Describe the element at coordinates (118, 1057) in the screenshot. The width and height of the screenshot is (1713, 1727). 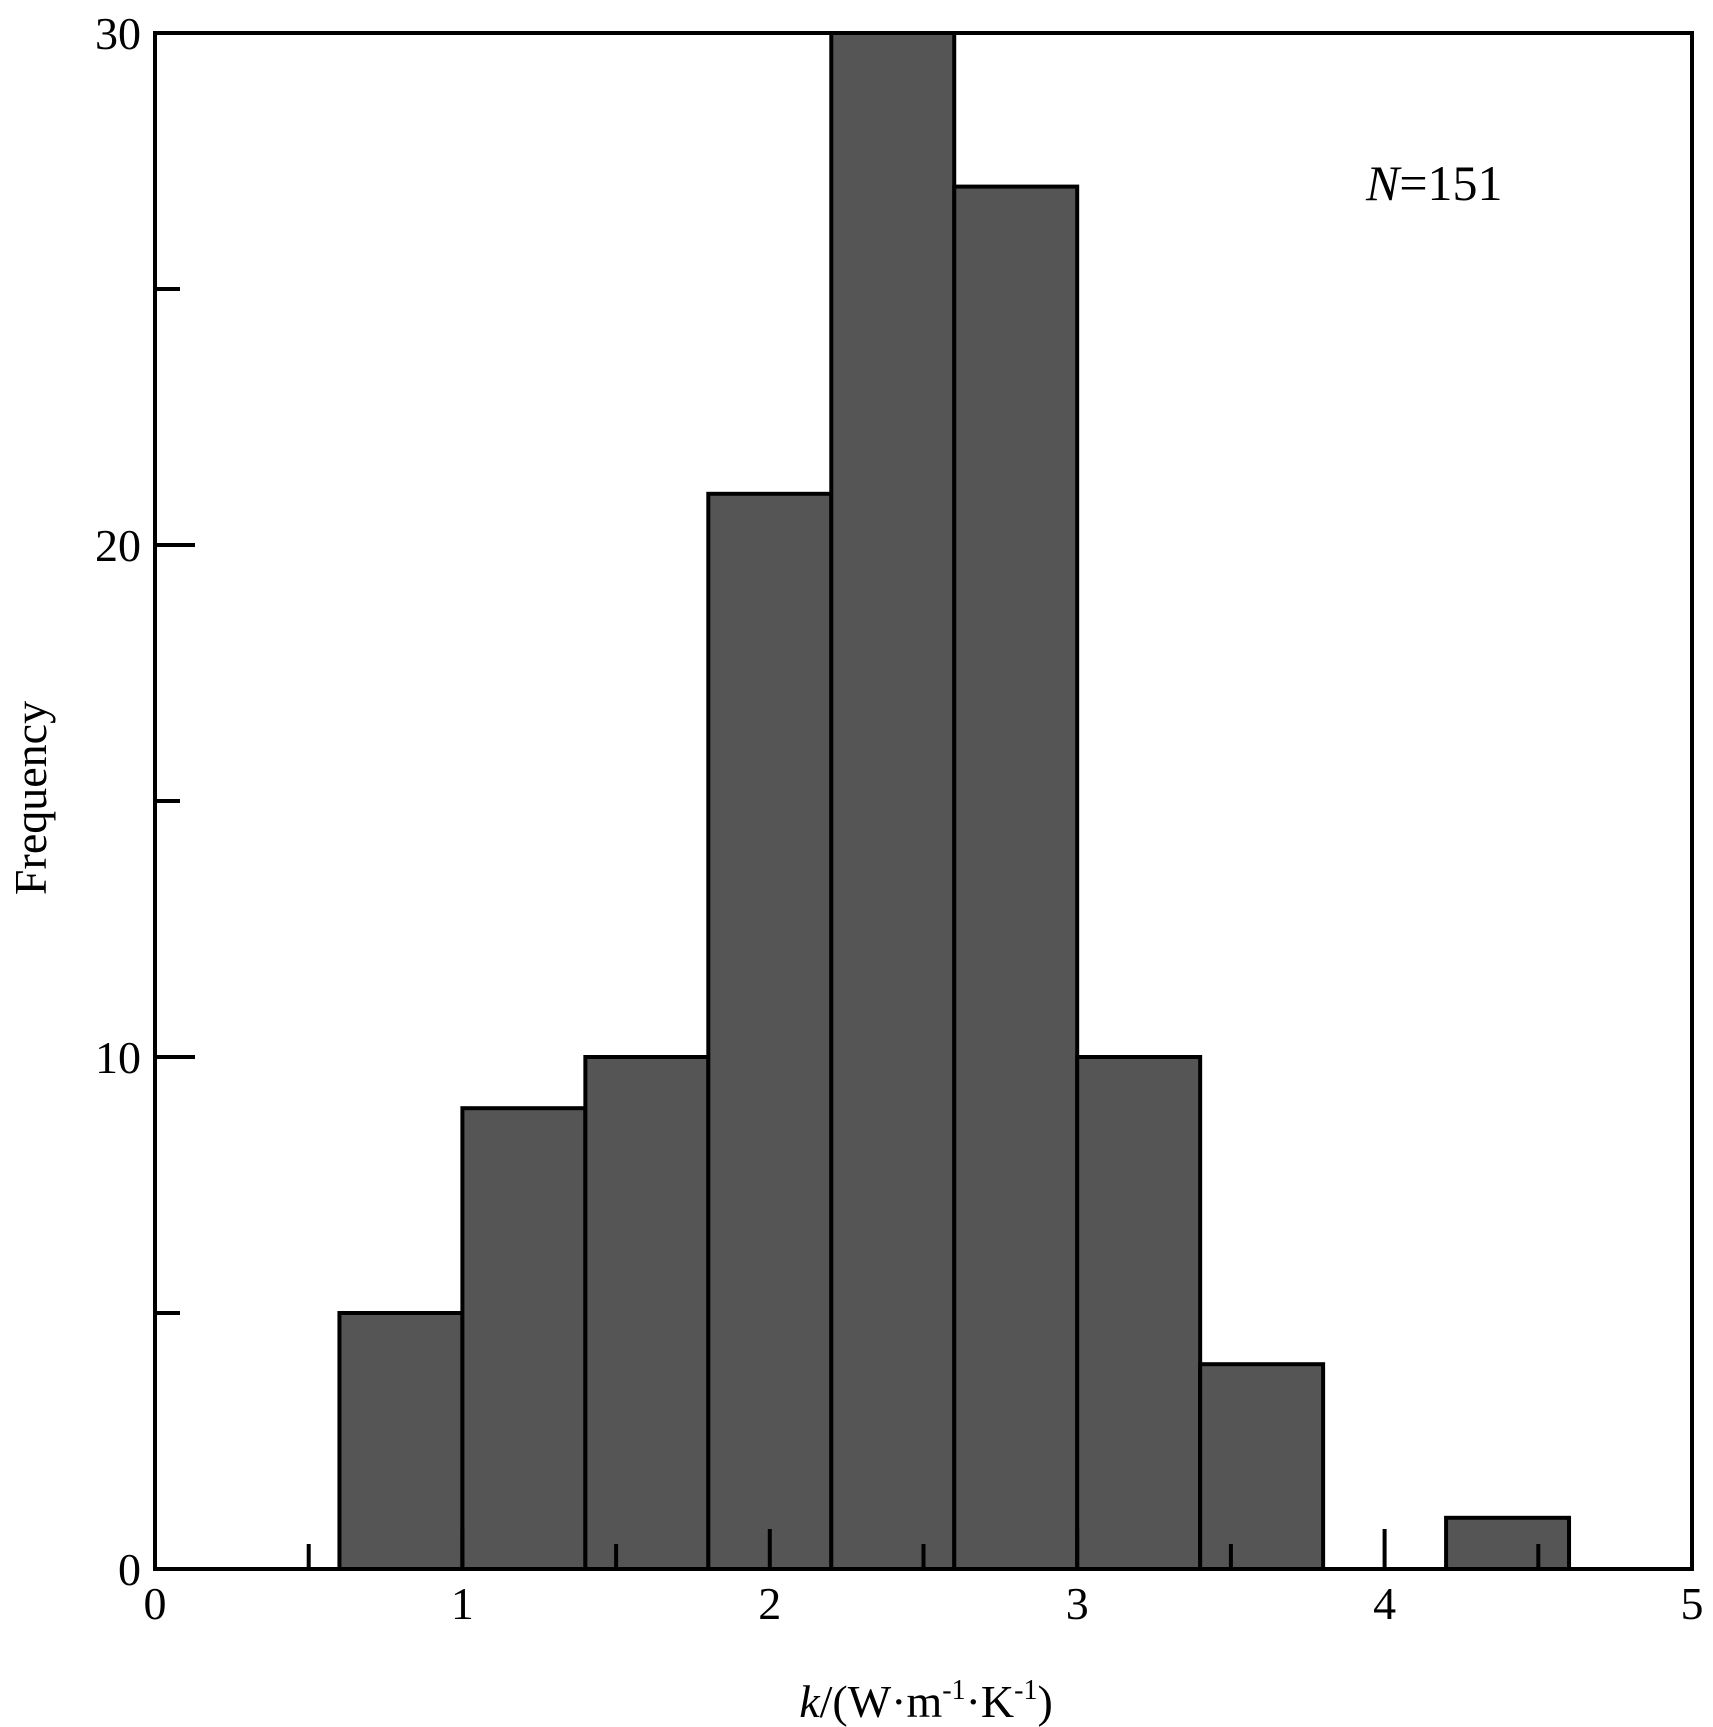
I see `y-tick-label: 10` at that location.